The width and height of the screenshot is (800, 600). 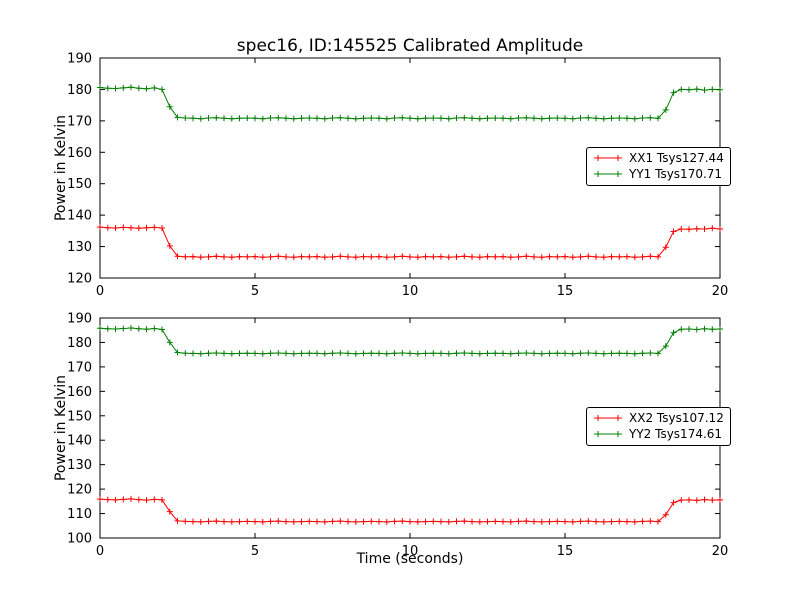 What do you see at coordinates (61, 428) in the screenshot?
I see `y-axis-label-bottom: Power in Kelvin` at bounding box center [61, 428].